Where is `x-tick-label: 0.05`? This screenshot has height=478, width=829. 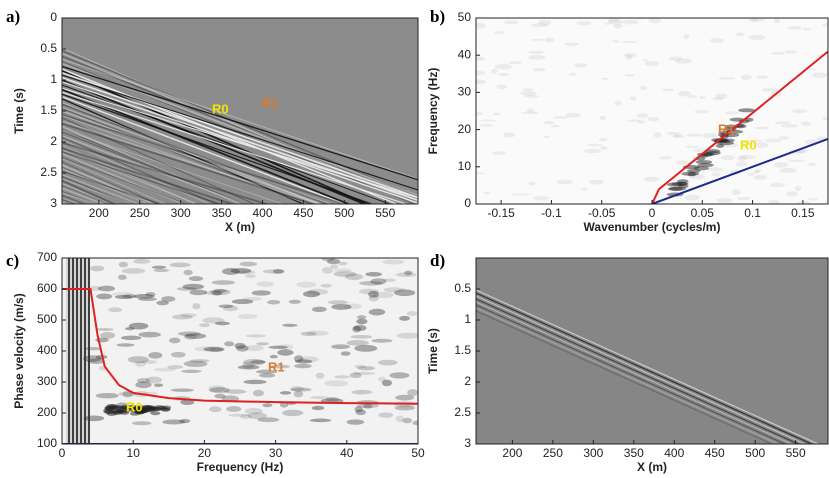 x-tick-label: 0.05 is located at coordinates (703, 213).